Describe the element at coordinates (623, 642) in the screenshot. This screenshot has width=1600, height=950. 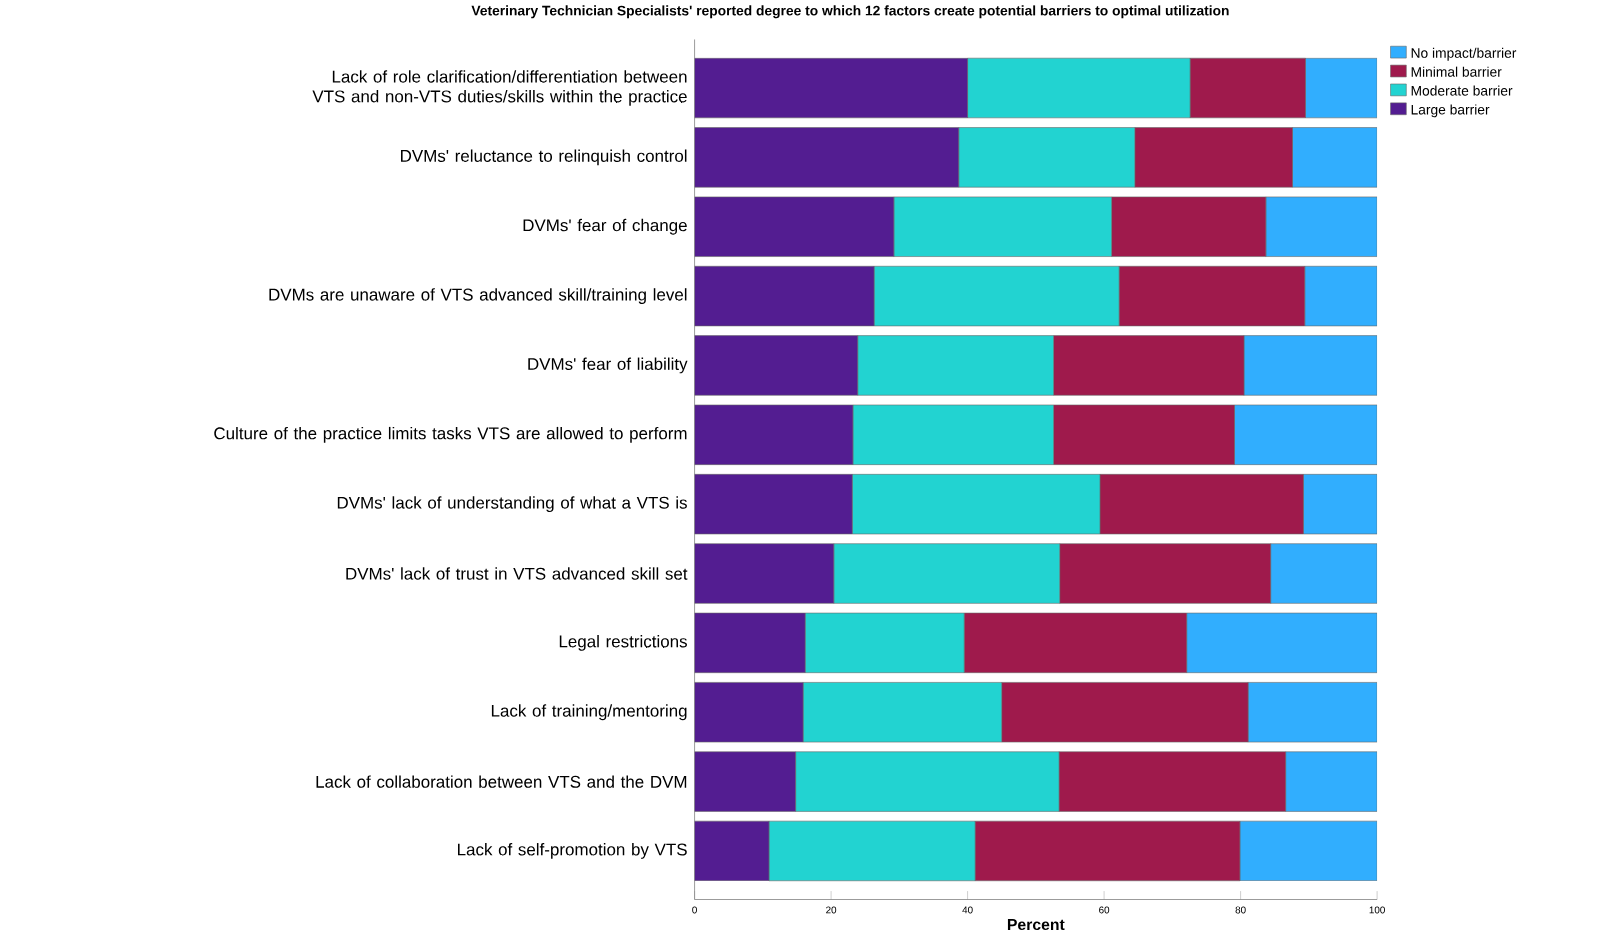
I see `y-tick-label: Legal restrictions` at that location.